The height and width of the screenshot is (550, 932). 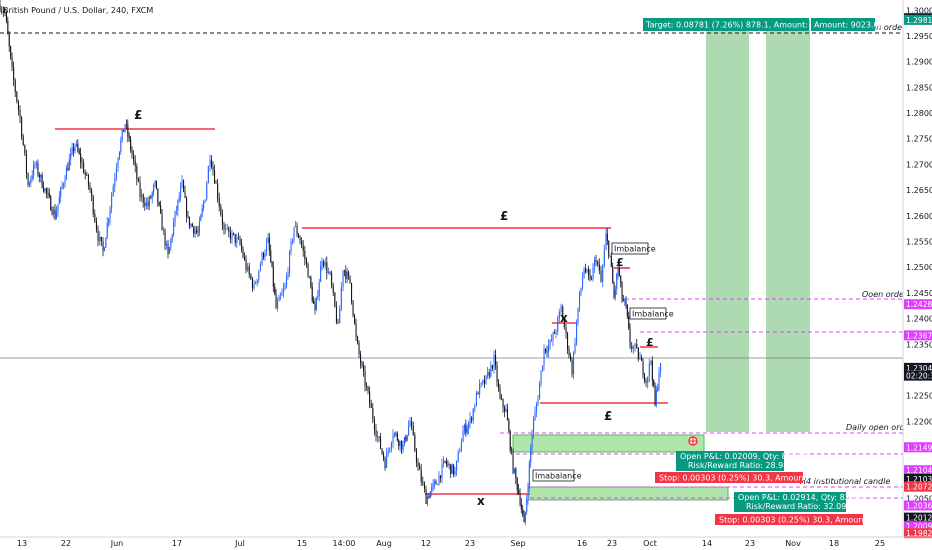 I want to click on open-order-note-2: Ooen order, so click(x=885, y=294).